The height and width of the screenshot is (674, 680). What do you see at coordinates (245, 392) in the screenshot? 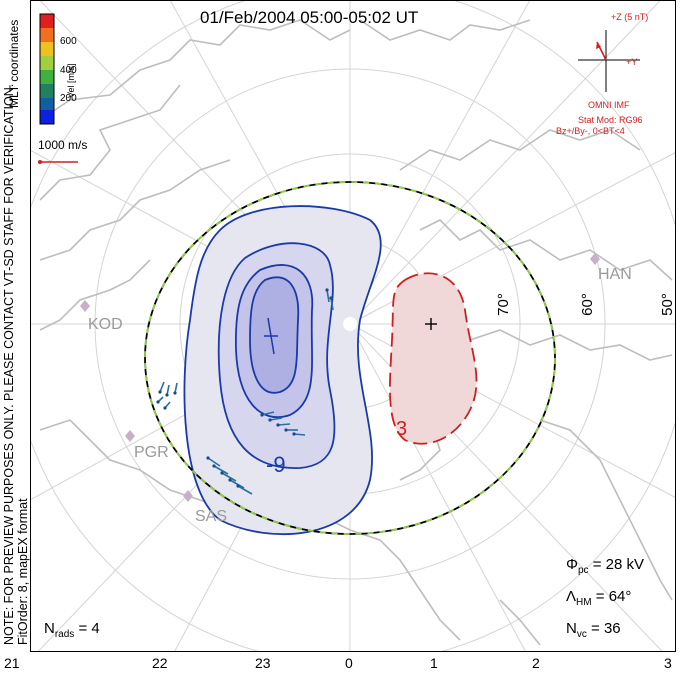
I see `velocity-vectors` at bounding box center [245, 392].